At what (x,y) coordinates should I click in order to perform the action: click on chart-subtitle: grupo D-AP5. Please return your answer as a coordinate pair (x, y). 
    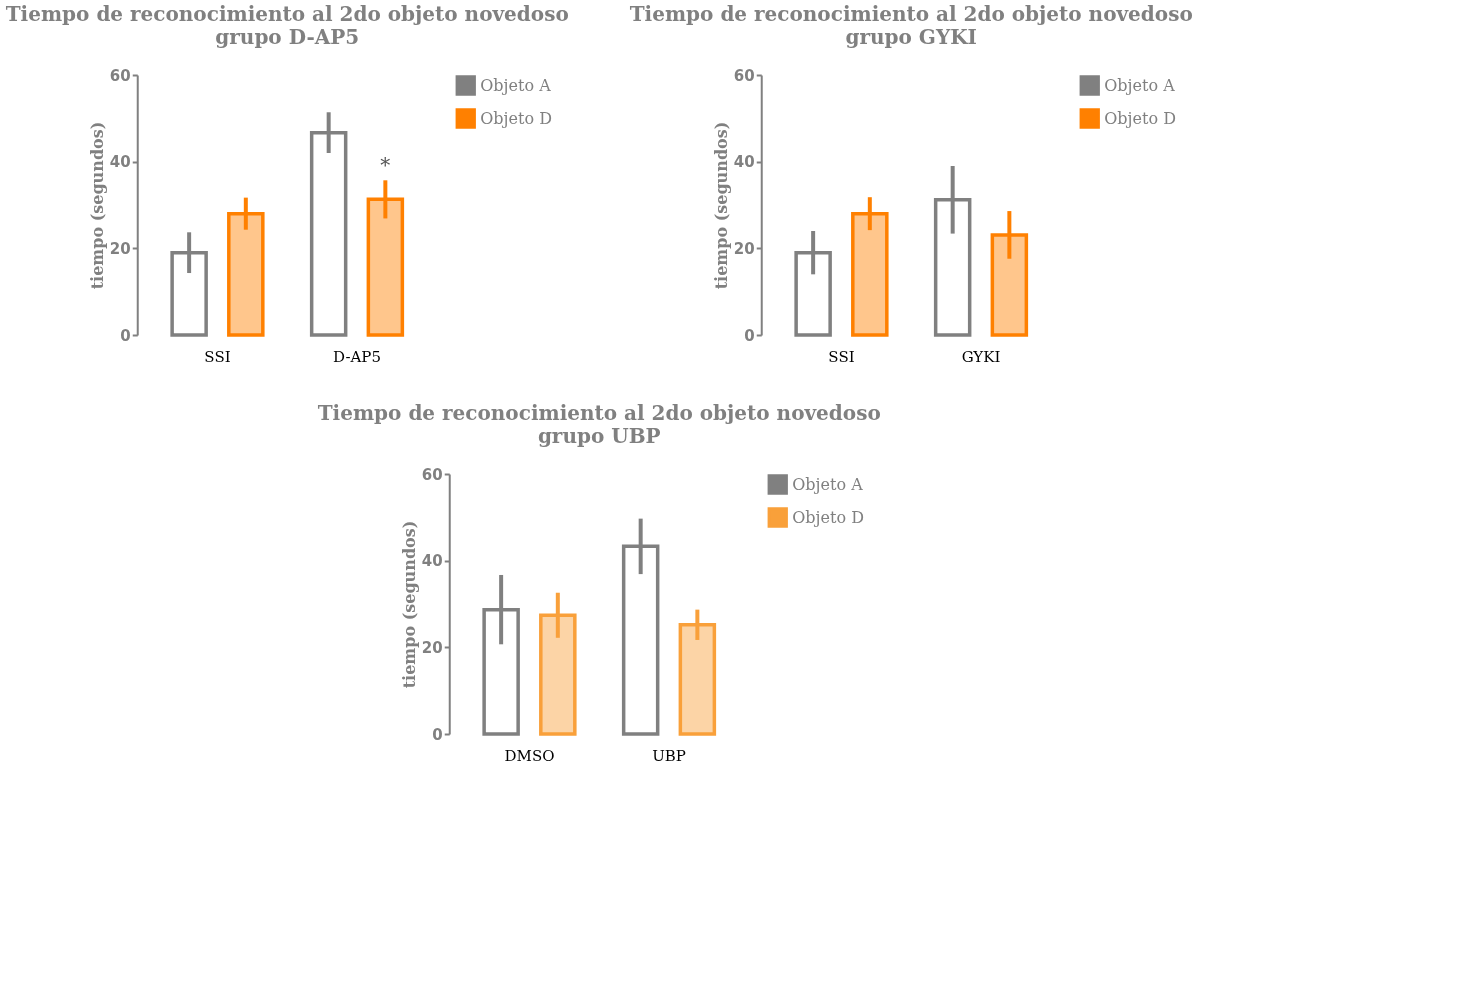
    Looking at the image, I should click on (287, 37).